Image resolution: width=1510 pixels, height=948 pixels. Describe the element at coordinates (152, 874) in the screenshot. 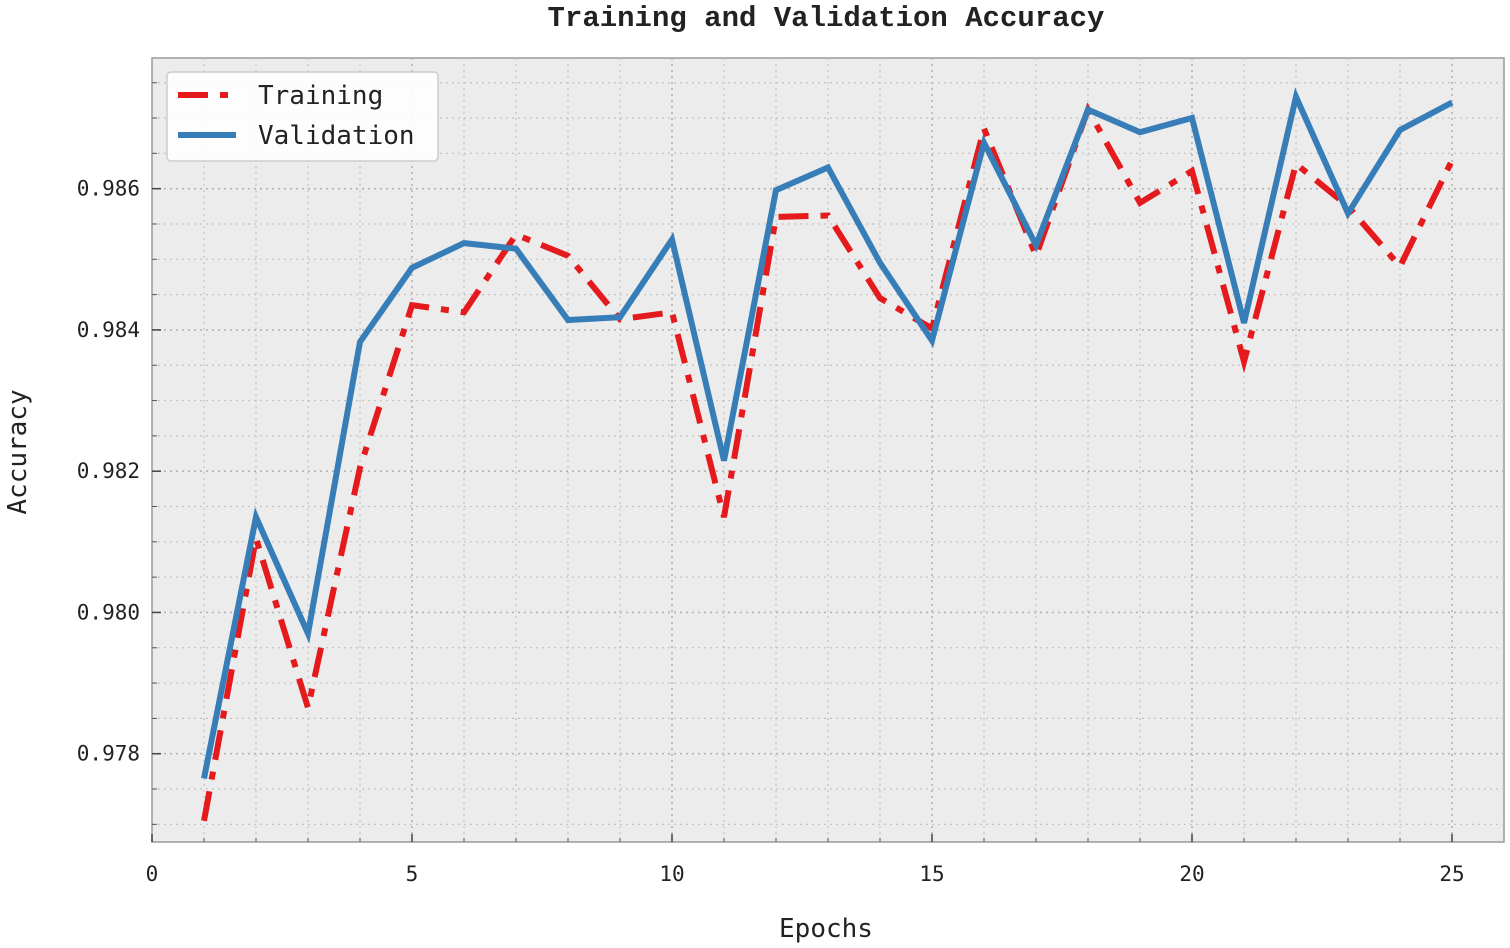

I see `x-tick-label: 0` at that location.